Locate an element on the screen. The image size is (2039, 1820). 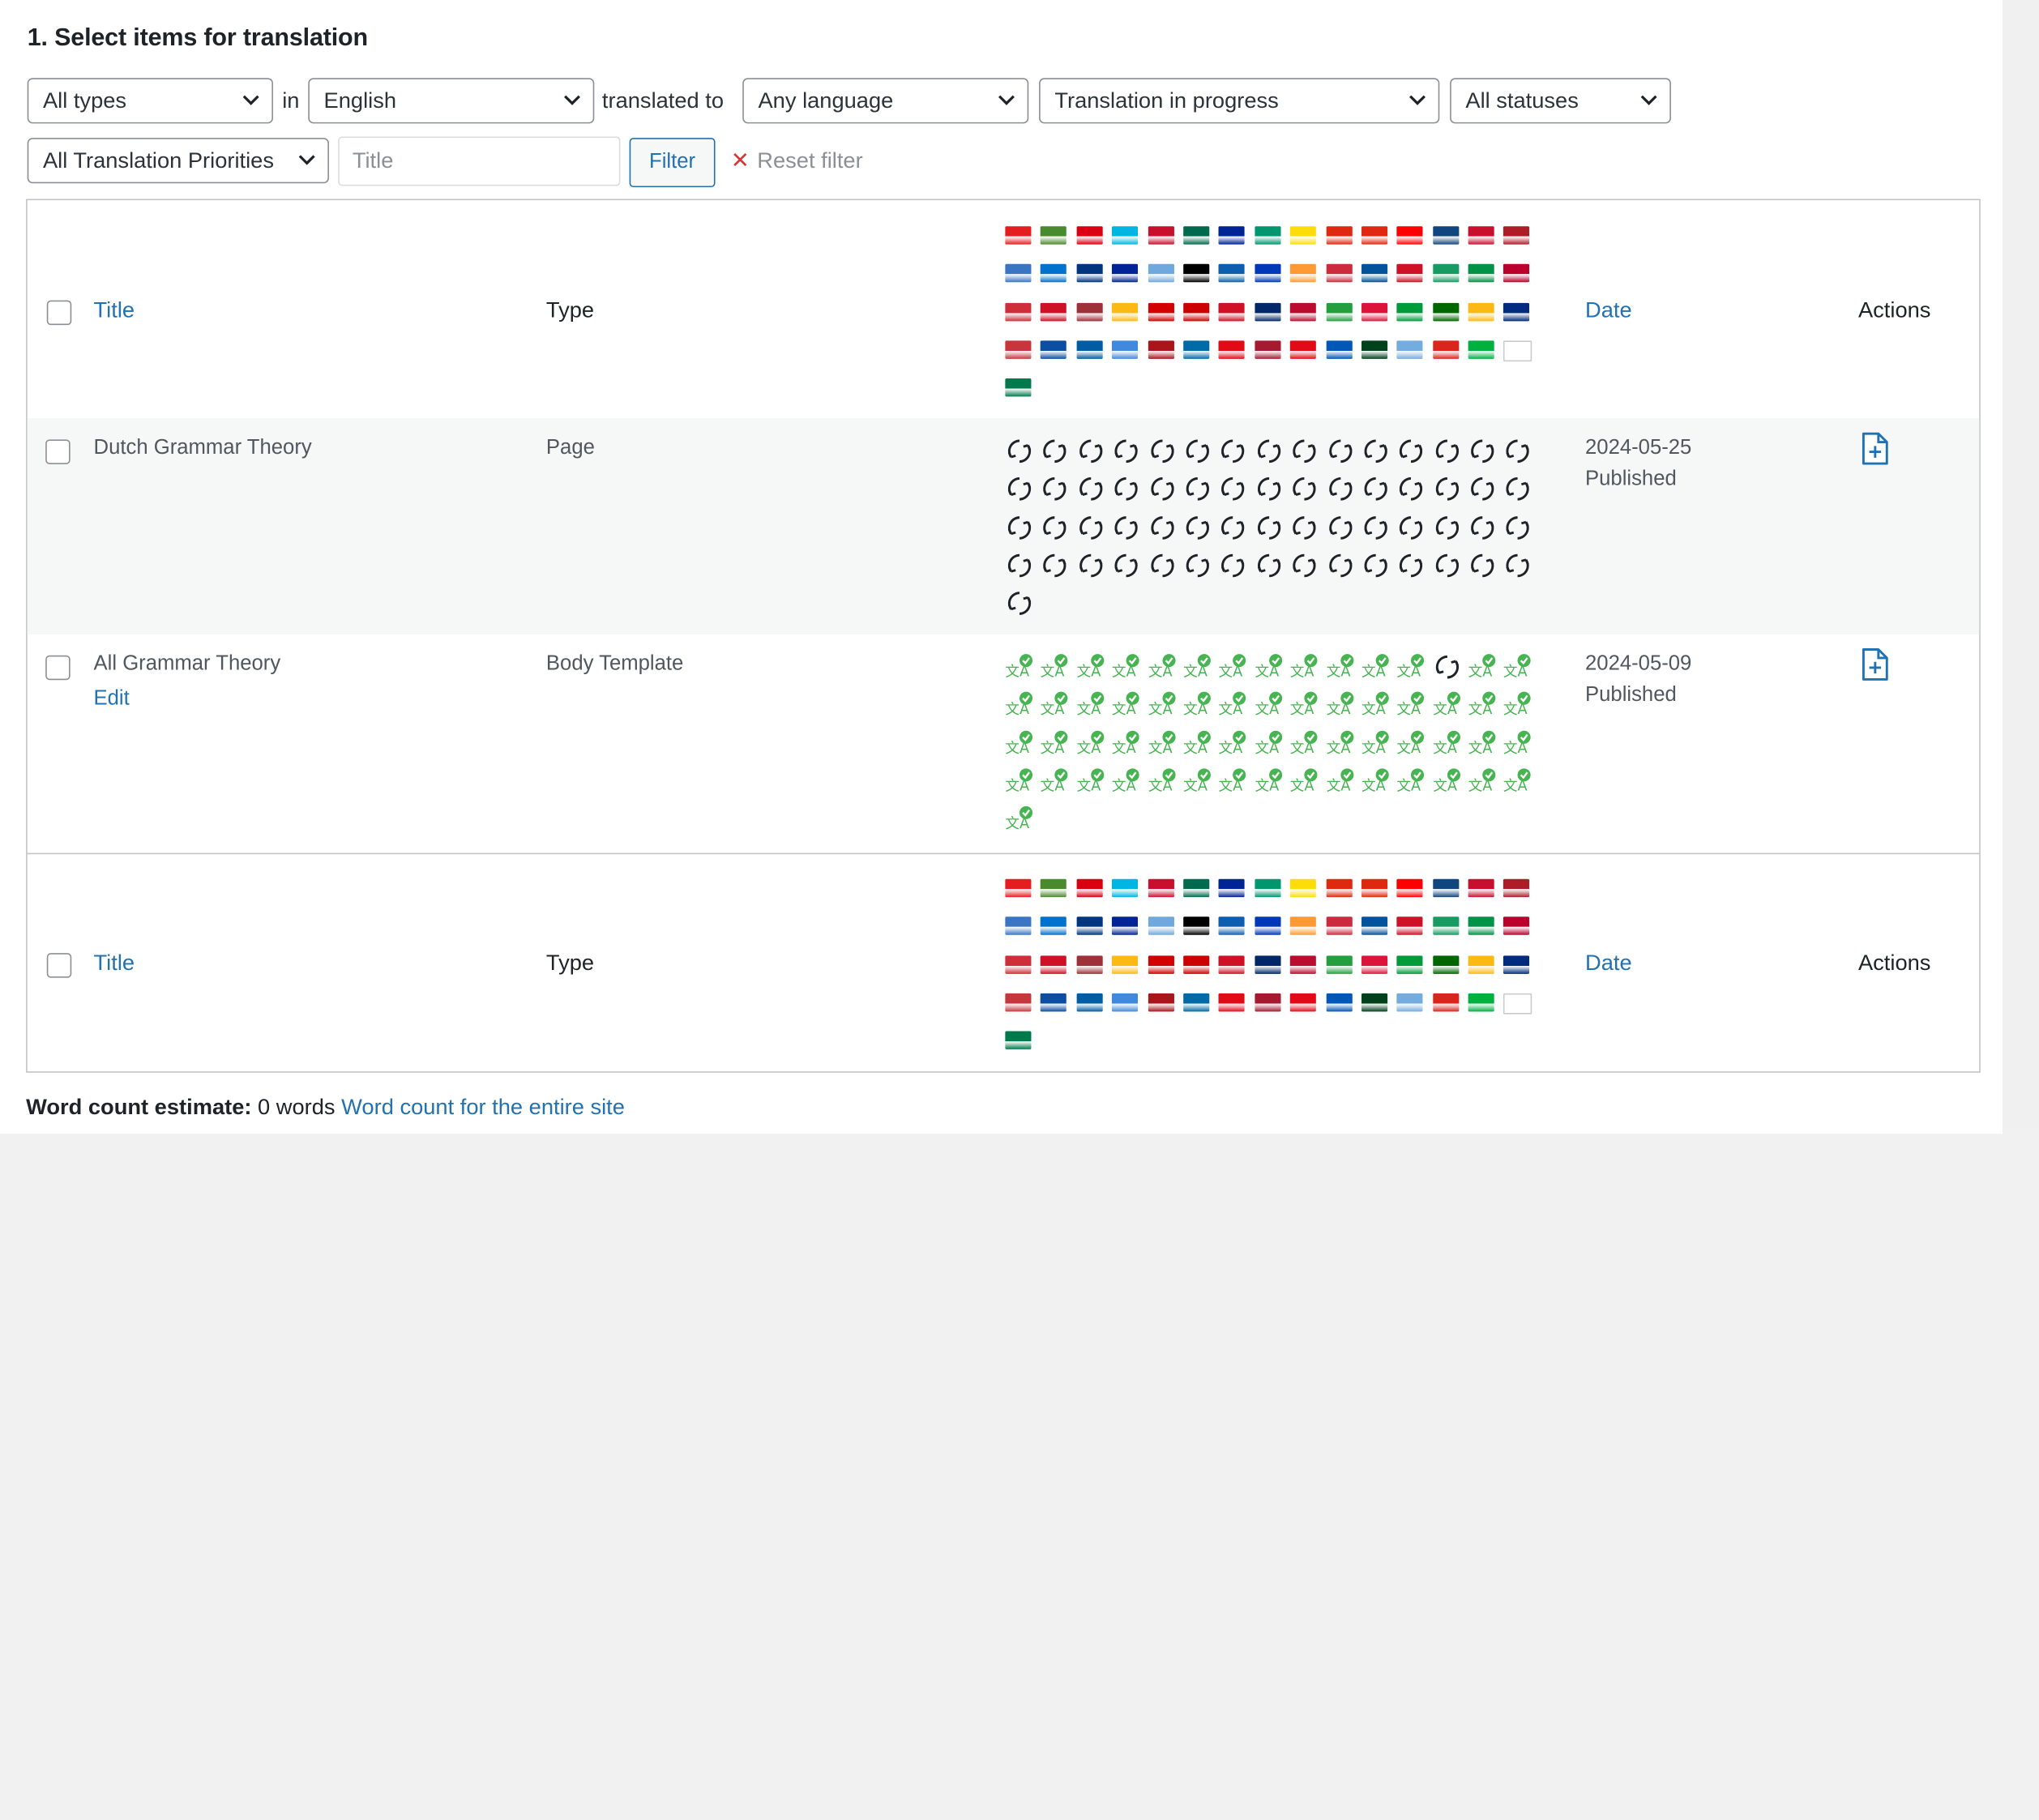
date-column-header: Date is located at coordinates (1608, 963).